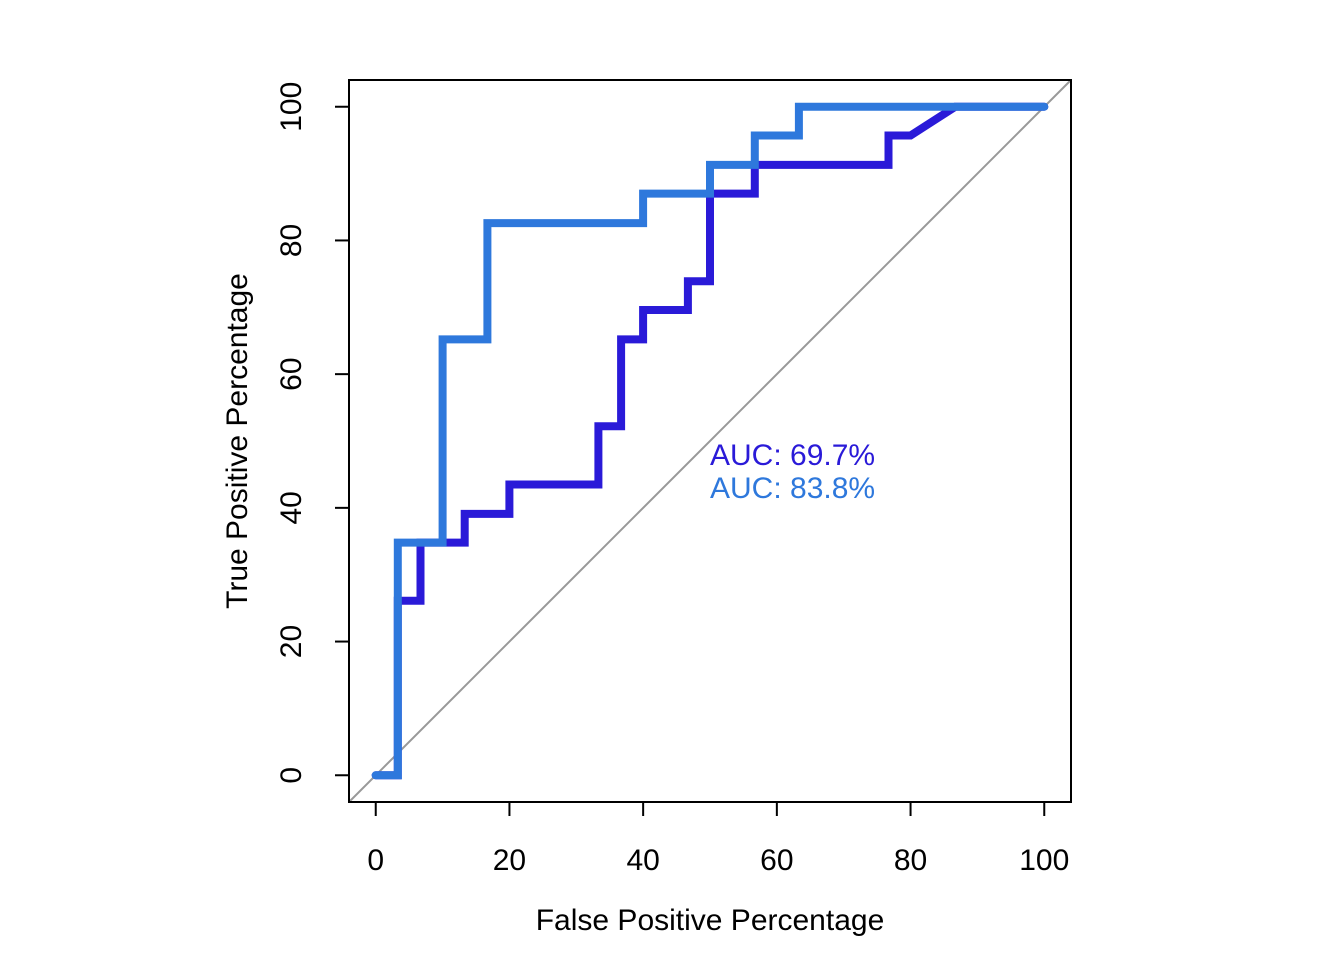 Image resolution: width=1344 pixels, height=960 pixels. I want to click on auc-label-series-2: AUC: 83.8%, so click(792, 488).